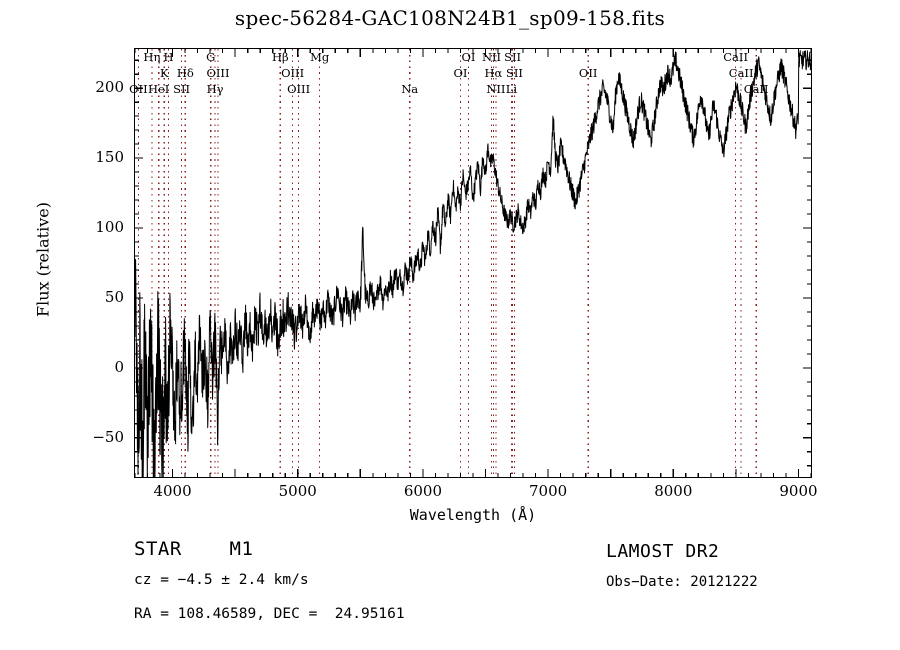 The image size is (900, 650). Describe the element at coordinates (741, 73) in the screenshot. I see `line-label-CaII-8542: CaII` at that location.